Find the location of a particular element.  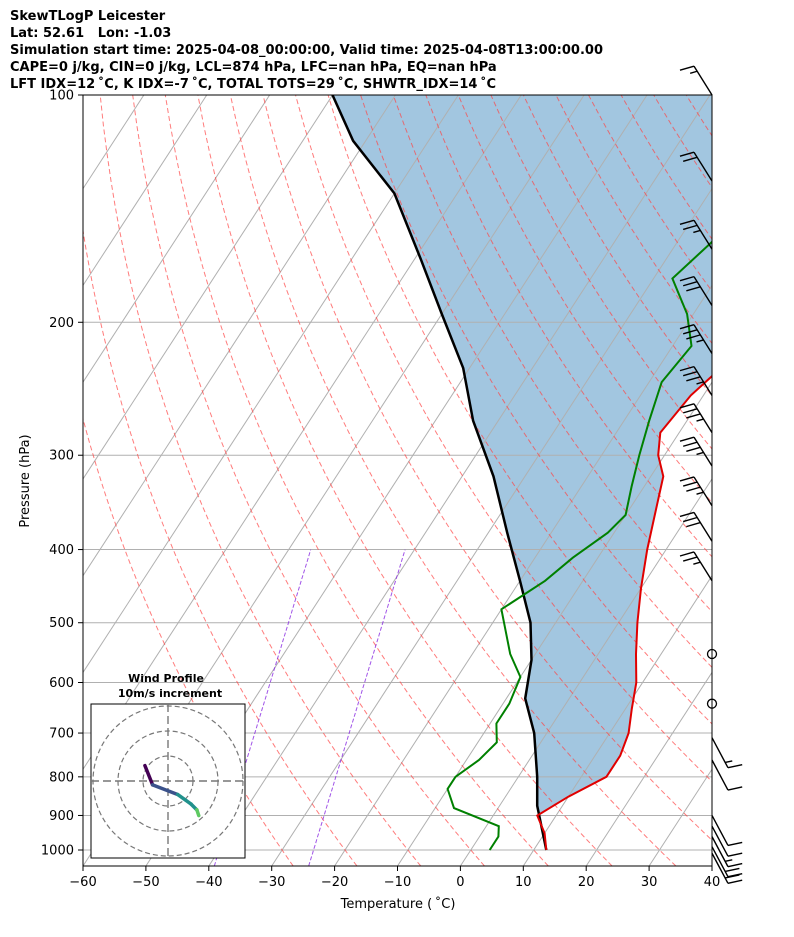

hodograph-subtitle: 10m/s increment is located at coordinates (170, 693).